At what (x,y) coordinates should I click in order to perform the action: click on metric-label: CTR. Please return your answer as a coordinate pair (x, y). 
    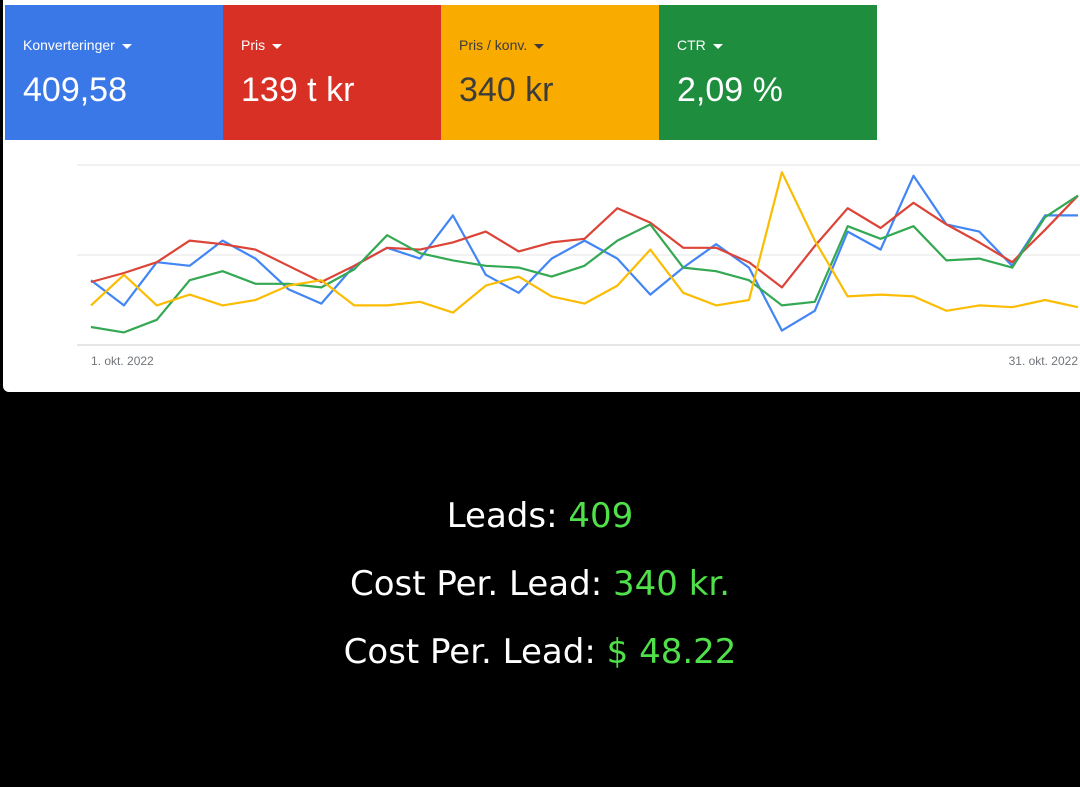
    Looking at the image, I should click on (700, 45).